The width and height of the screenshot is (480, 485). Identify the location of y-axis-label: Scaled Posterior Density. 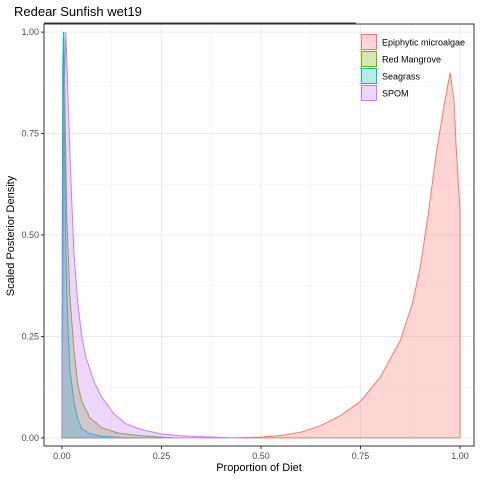
(11, 235).